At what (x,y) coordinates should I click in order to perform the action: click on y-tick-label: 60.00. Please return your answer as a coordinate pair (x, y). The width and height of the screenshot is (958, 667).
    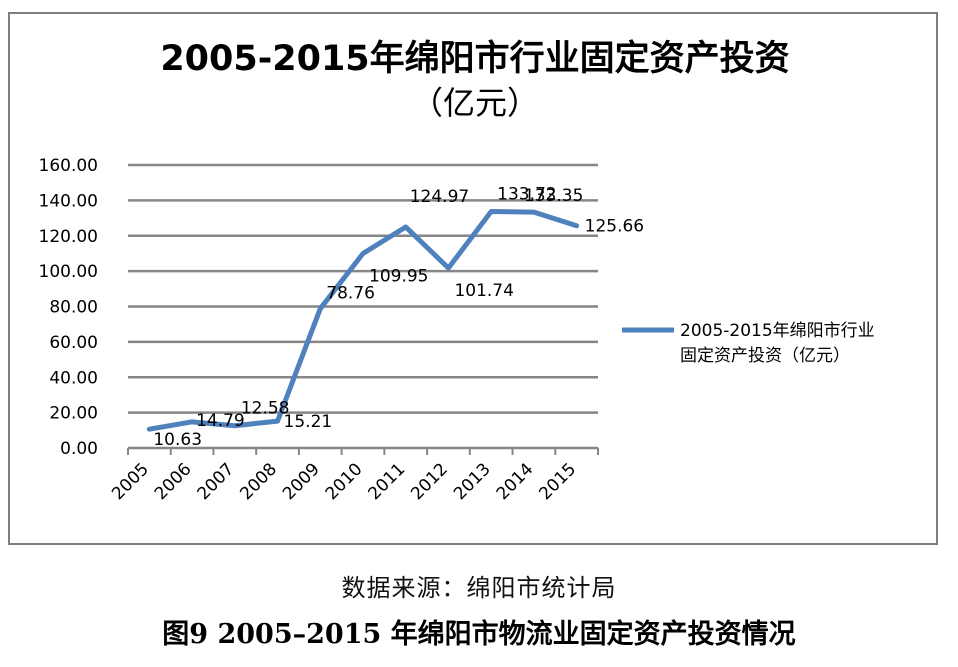
    Looking at the image, I should click on (73, 343).